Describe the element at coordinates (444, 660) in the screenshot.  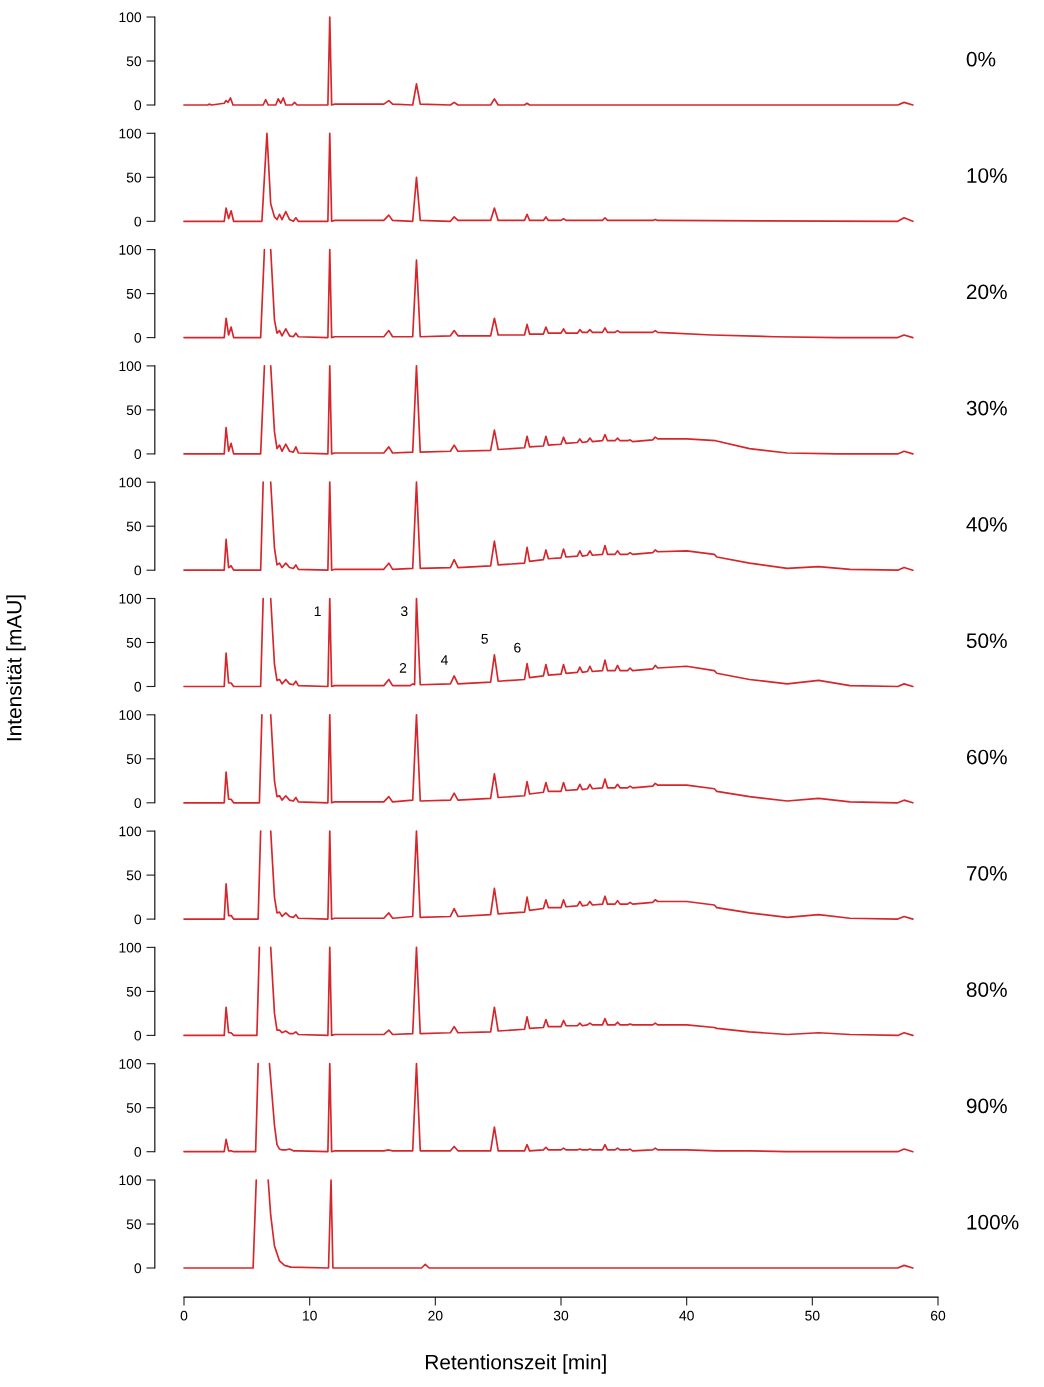
I see `annotation: 4` at that location.